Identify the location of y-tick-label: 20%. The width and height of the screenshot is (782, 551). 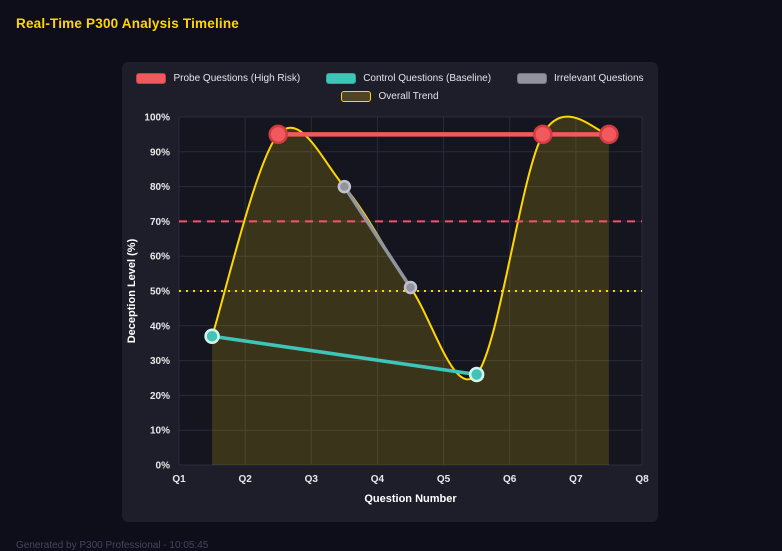
(160, 396).